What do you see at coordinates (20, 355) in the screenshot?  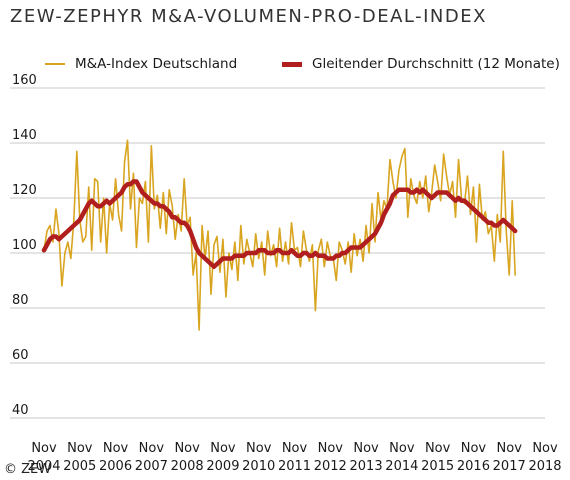 I see `y-tick-label: 60` at bounding box center [20, 355].